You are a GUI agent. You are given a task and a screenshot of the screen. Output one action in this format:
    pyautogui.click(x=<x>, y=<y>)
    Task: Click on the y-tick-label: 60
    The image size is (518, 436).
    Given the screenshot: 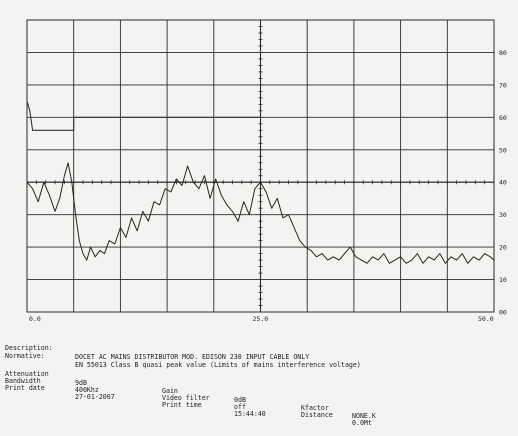 What is the action you would take?
    pyautogui.click(x=503, y=118)
    